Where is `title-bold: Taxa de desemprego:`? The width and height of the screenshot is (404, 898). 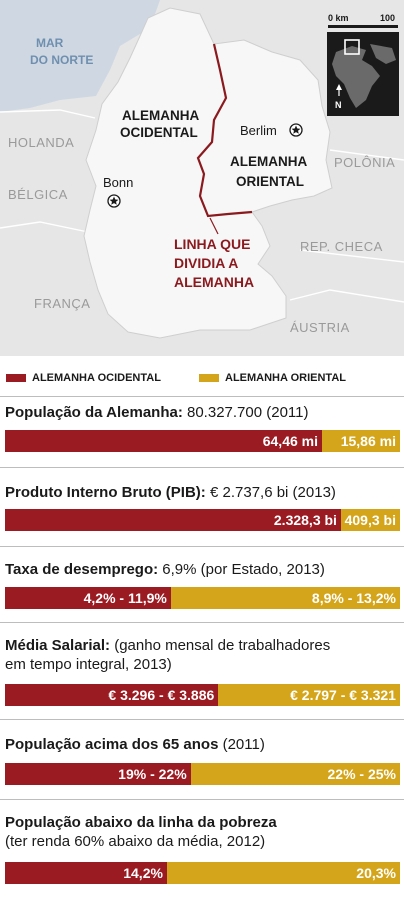 title-bold: Taxa de desemprego: is located at coordinates (82, 569).